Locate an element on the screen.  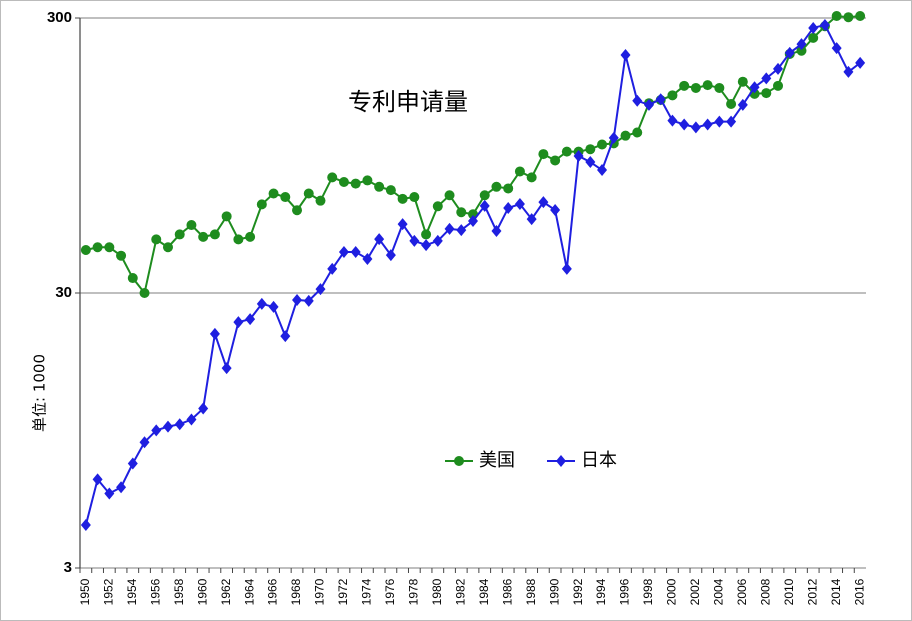
x-tick-label: 1978 is located at coordinates (414, 591).